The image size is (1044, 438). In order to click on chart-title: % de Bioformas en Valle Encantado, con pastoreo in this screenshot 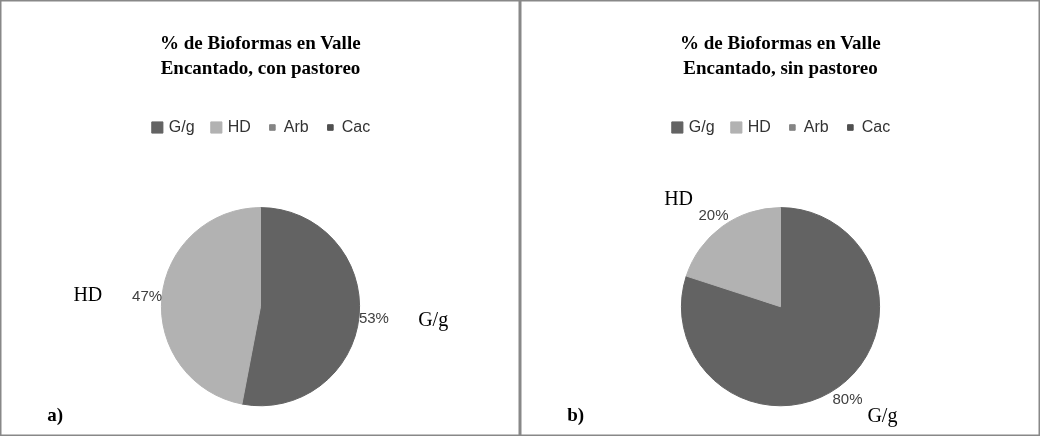, I will do `click(260, 55)`.